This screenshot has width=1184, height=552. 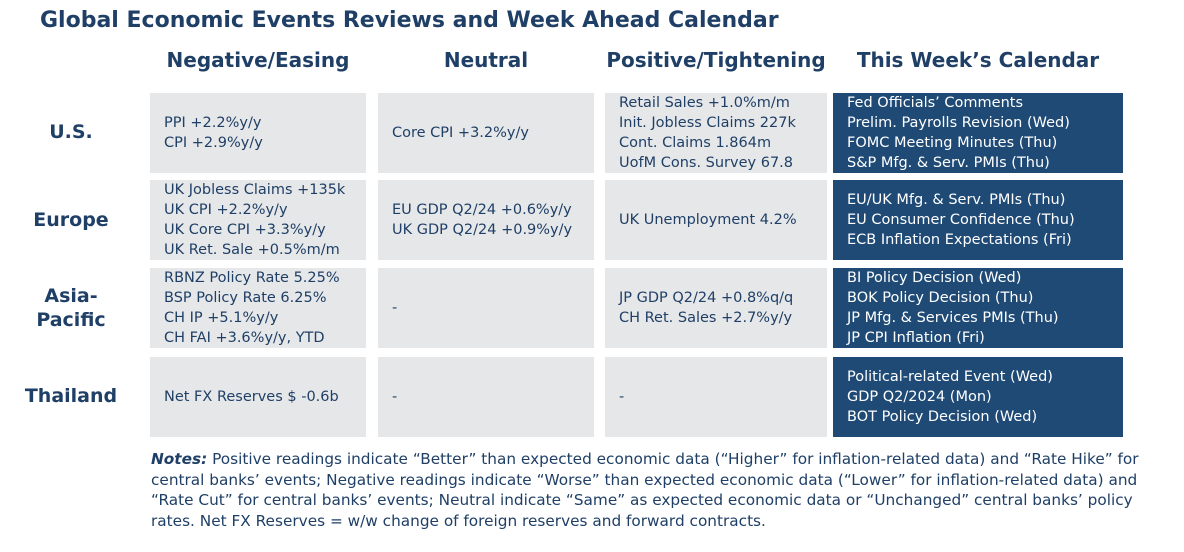 What do you see at coordinates (948, 163) in the screenshot?
I see `calendar-item: S&P Mfg. & Serv. PMIs (Thu)` at bounding box center [948, 163].